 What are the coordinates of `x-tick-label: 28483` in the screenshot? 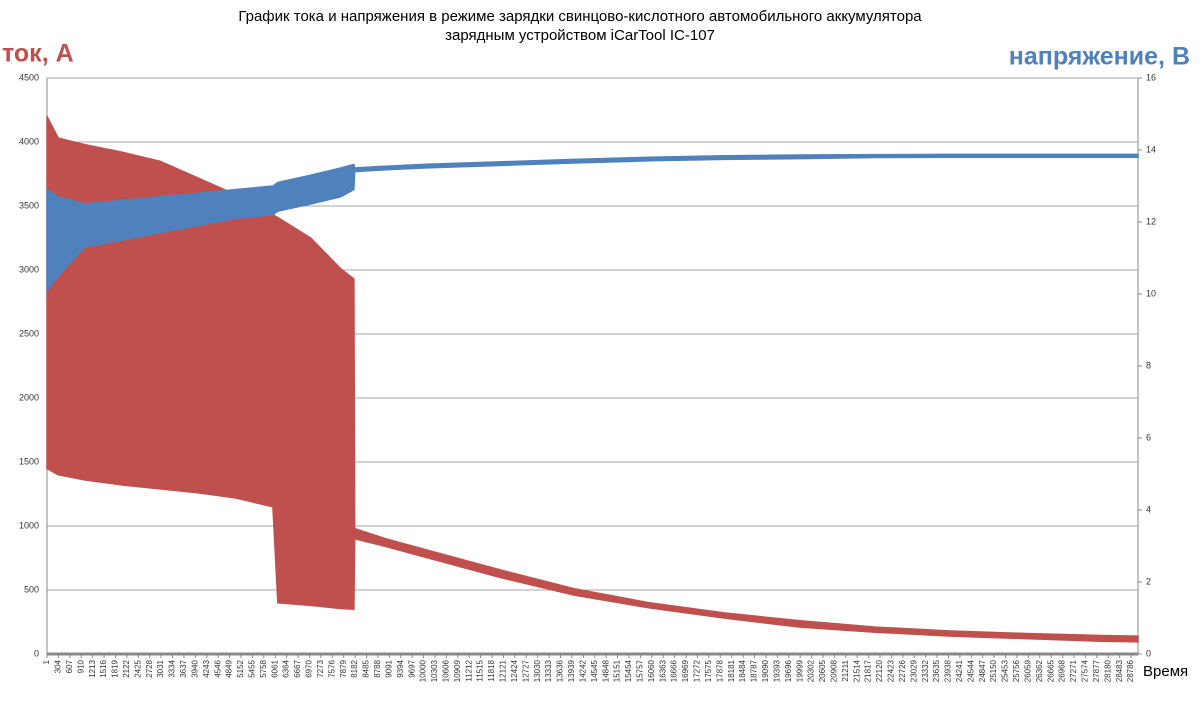 It's located at (1119, 670).